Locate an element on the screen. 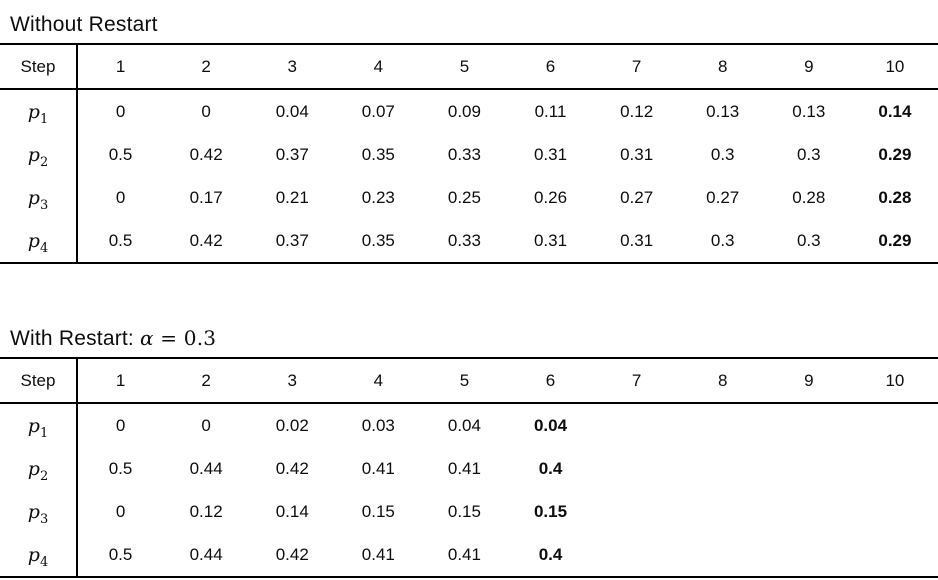  step-col-header-8: 8 is located at coordinates (722, 66).